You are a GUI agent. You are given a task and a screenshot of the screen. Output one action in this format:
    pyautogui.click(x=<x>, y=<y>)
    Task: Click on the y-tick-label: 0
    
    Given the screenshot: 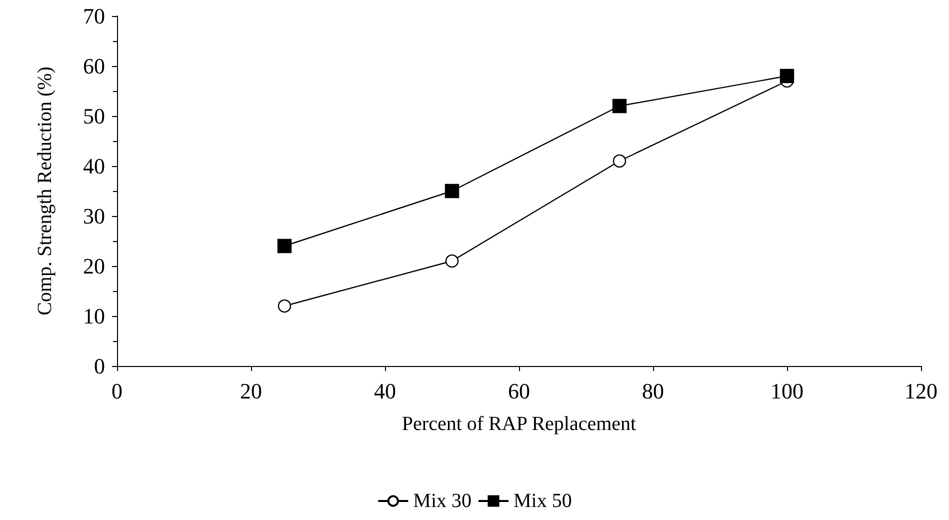 What is the action you would take?
    pyautogui.click(x=99, y=366)
    